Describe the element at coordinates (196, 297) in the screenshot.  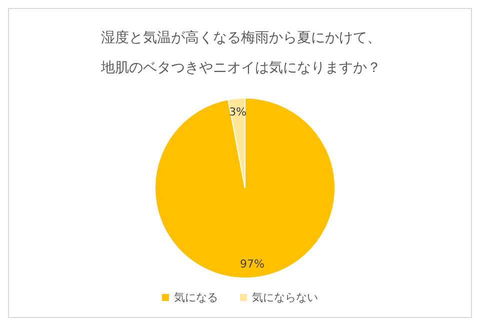
I see `legend-label: 気になる` at that location.